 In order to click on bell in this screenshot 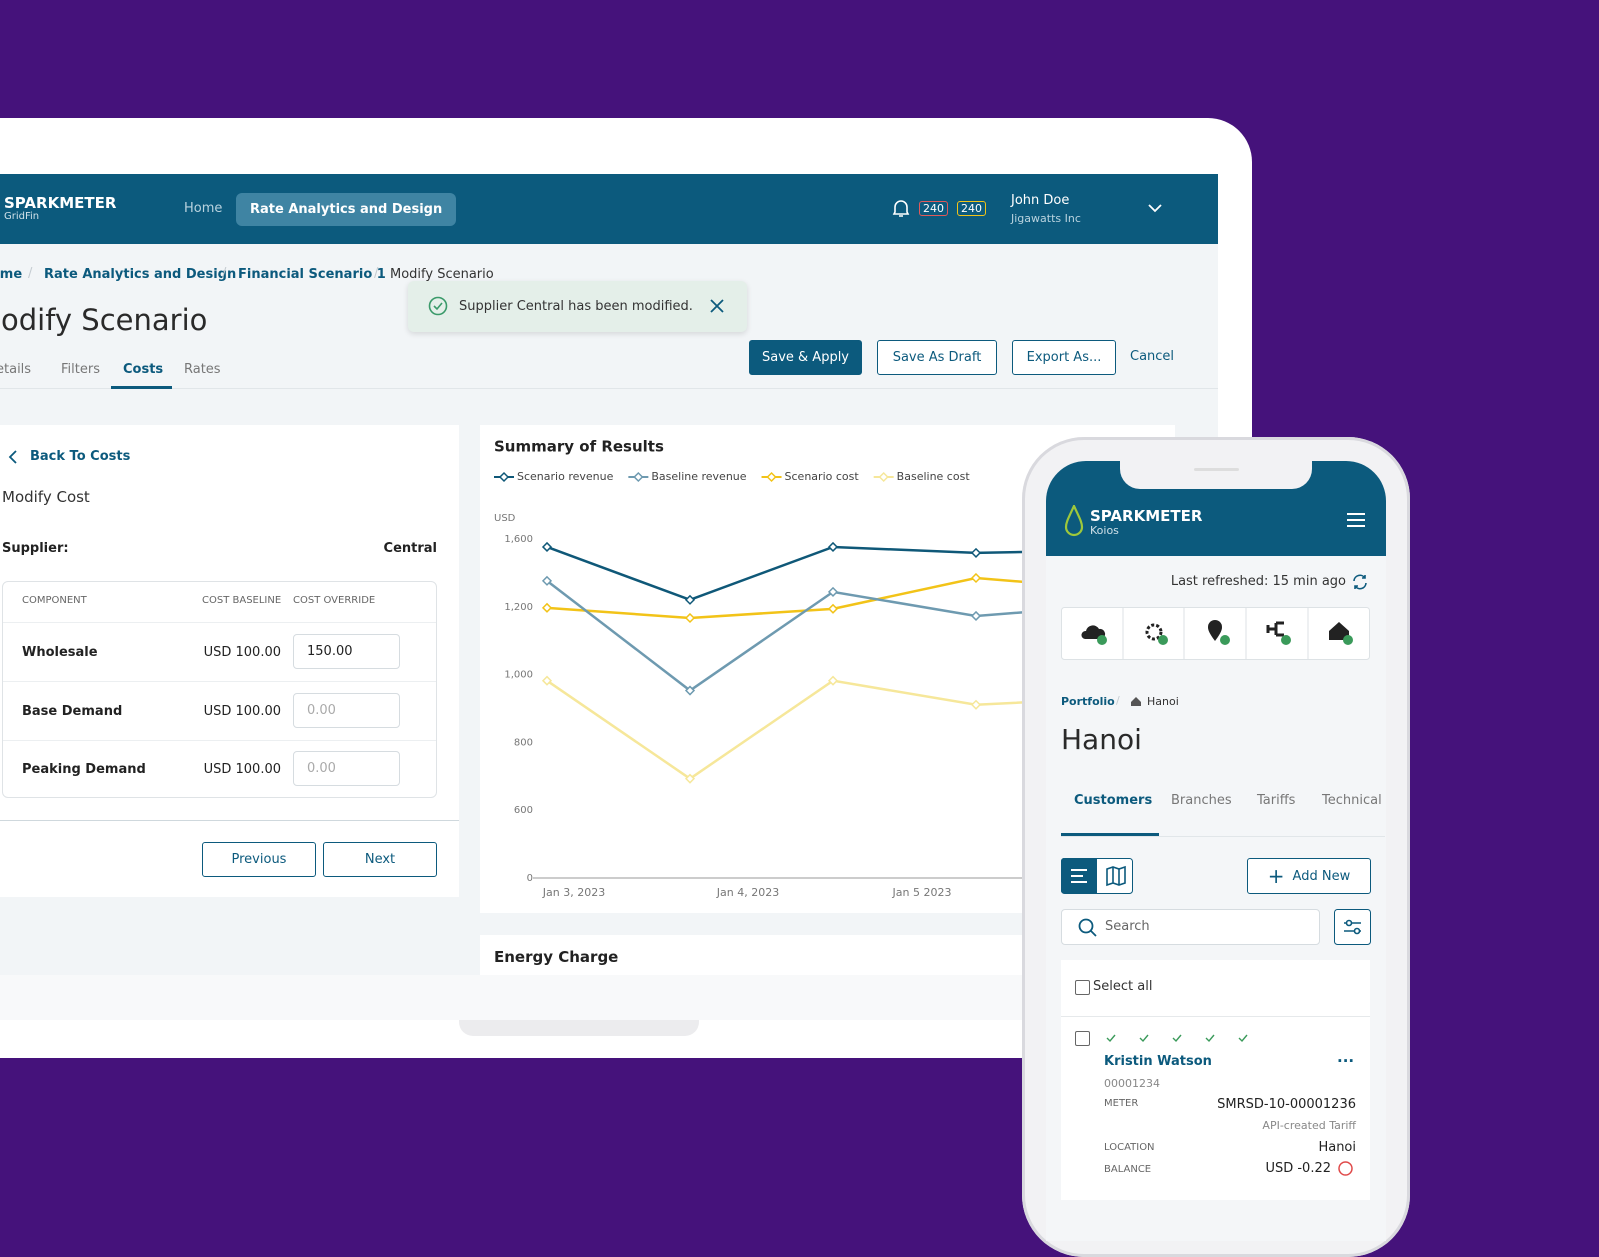, I will do `click(901, 208)`.